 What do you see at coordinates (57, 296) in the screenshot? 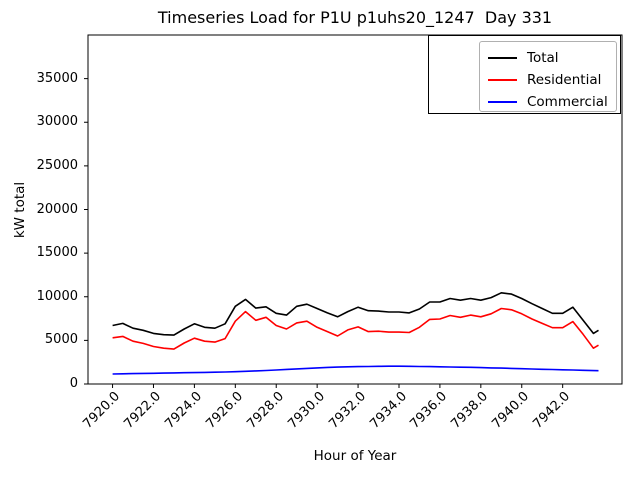
I see `y-tick-label: 10000` at bounding box center [57, 296].